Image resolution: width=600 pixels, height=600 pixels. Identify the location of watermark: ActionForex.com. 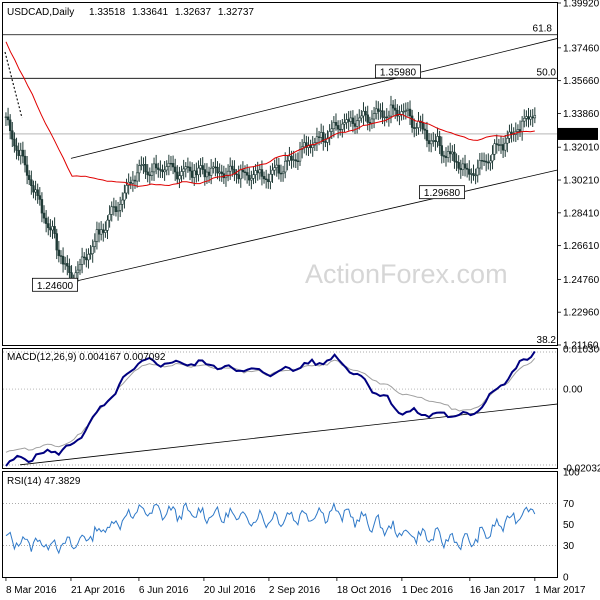
(406, 274).